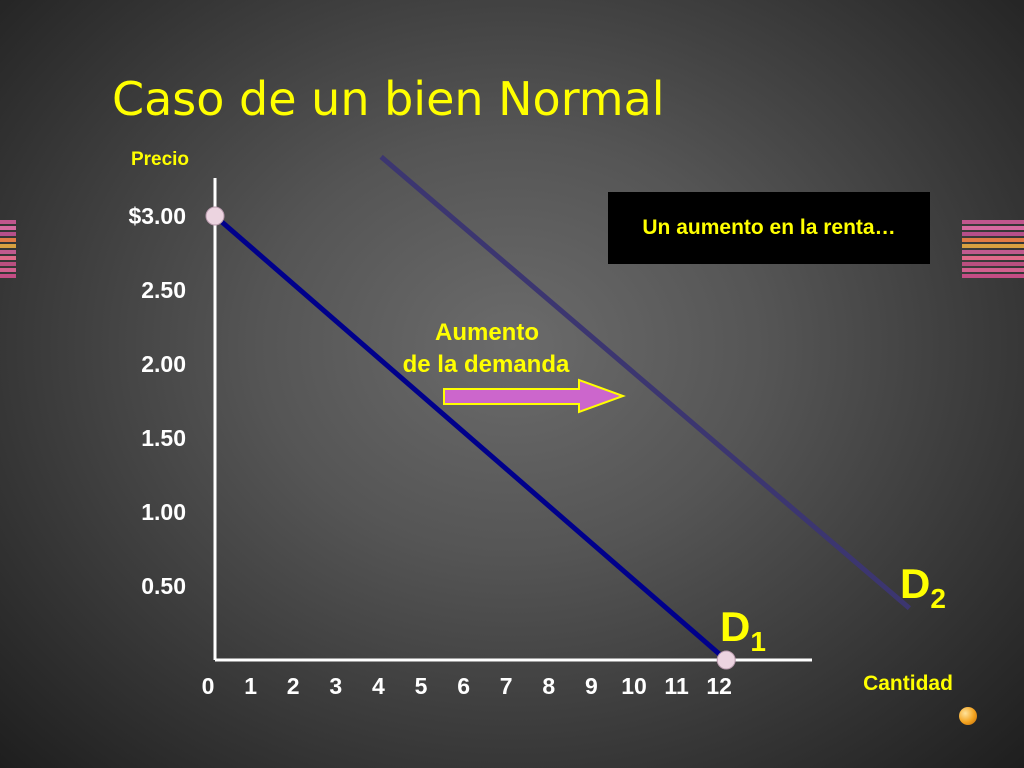 The width and height of the screenshot is (1024, 768). What do you see at coordinates (157, 216) in the screenshot?
I see `y-tick-label: $3.00` at bounding box center [157, 216].